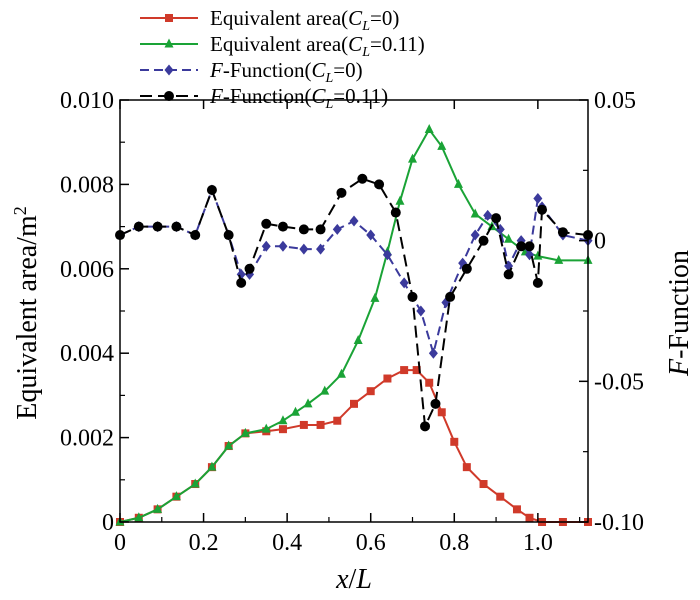 The height and width of the screenshot is (600, 700). Describe the element at coordinates (538, 543) in the screenshot. I see `x-tick-label: 1.0` at that location.